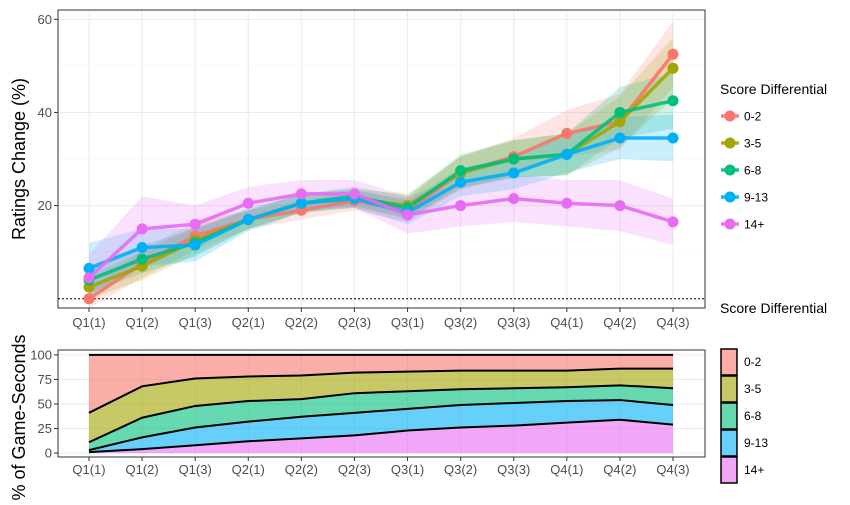 The height and width of the screenshot is (505, 850). What do you see at coordinates (730, 224) in the screenshot?
I see `legend-key-point-14+` at bounding box center [730, 224].